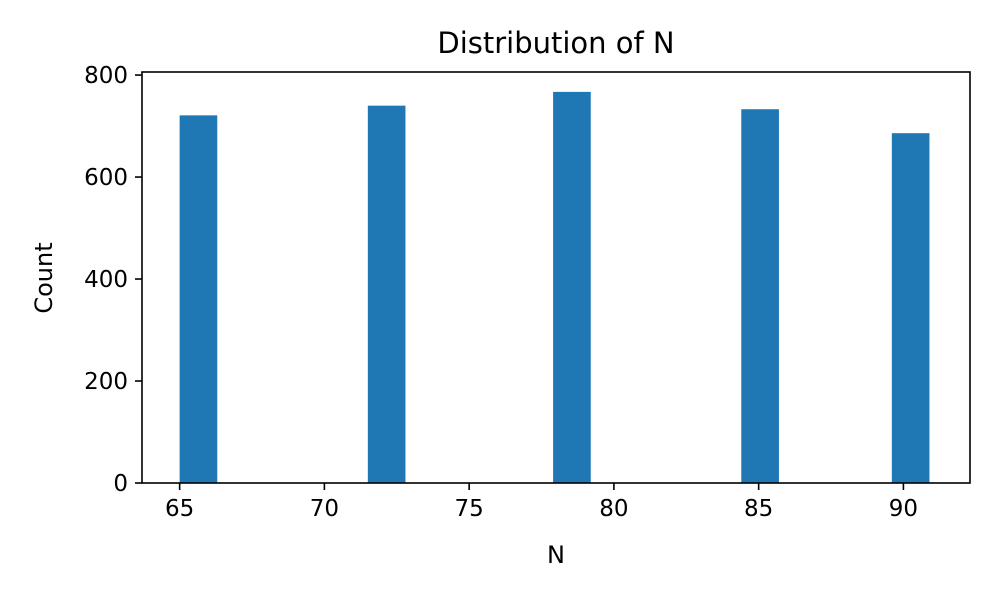 The width and height of the screenshot is (1000, 600). Describe the element at coordinates (106, 178) in the screenshot. I see `y-tick-label: 600` at that location.